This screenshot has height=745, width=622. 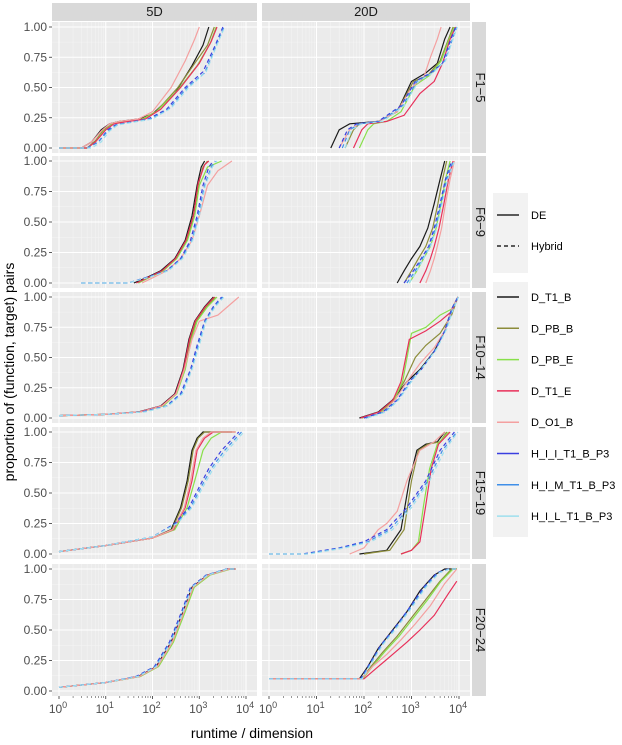 I want to click on row-strip-label: F20−24, so click(x=480, y=630).